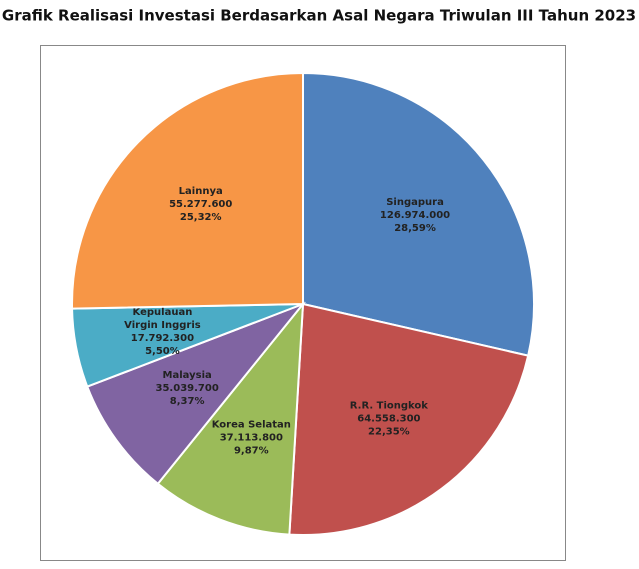 The width and height of the screenshot is (639, 569). Describe the element at coordinates (251, 438) in the screenshot. I see `slice-amount: 37.113.800` at that location.